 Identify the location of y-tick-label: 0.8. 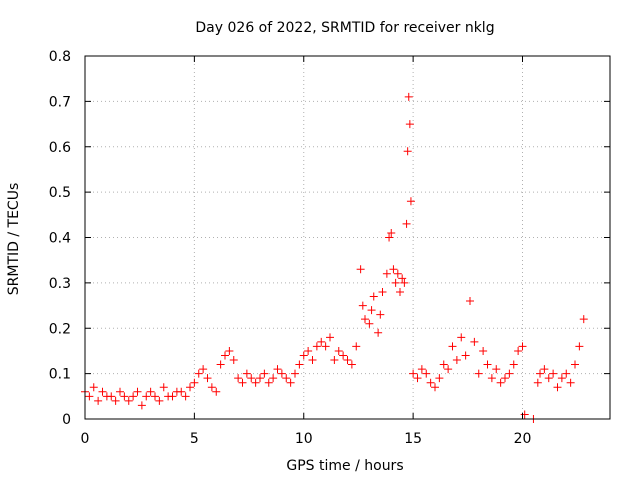
(60, 57).